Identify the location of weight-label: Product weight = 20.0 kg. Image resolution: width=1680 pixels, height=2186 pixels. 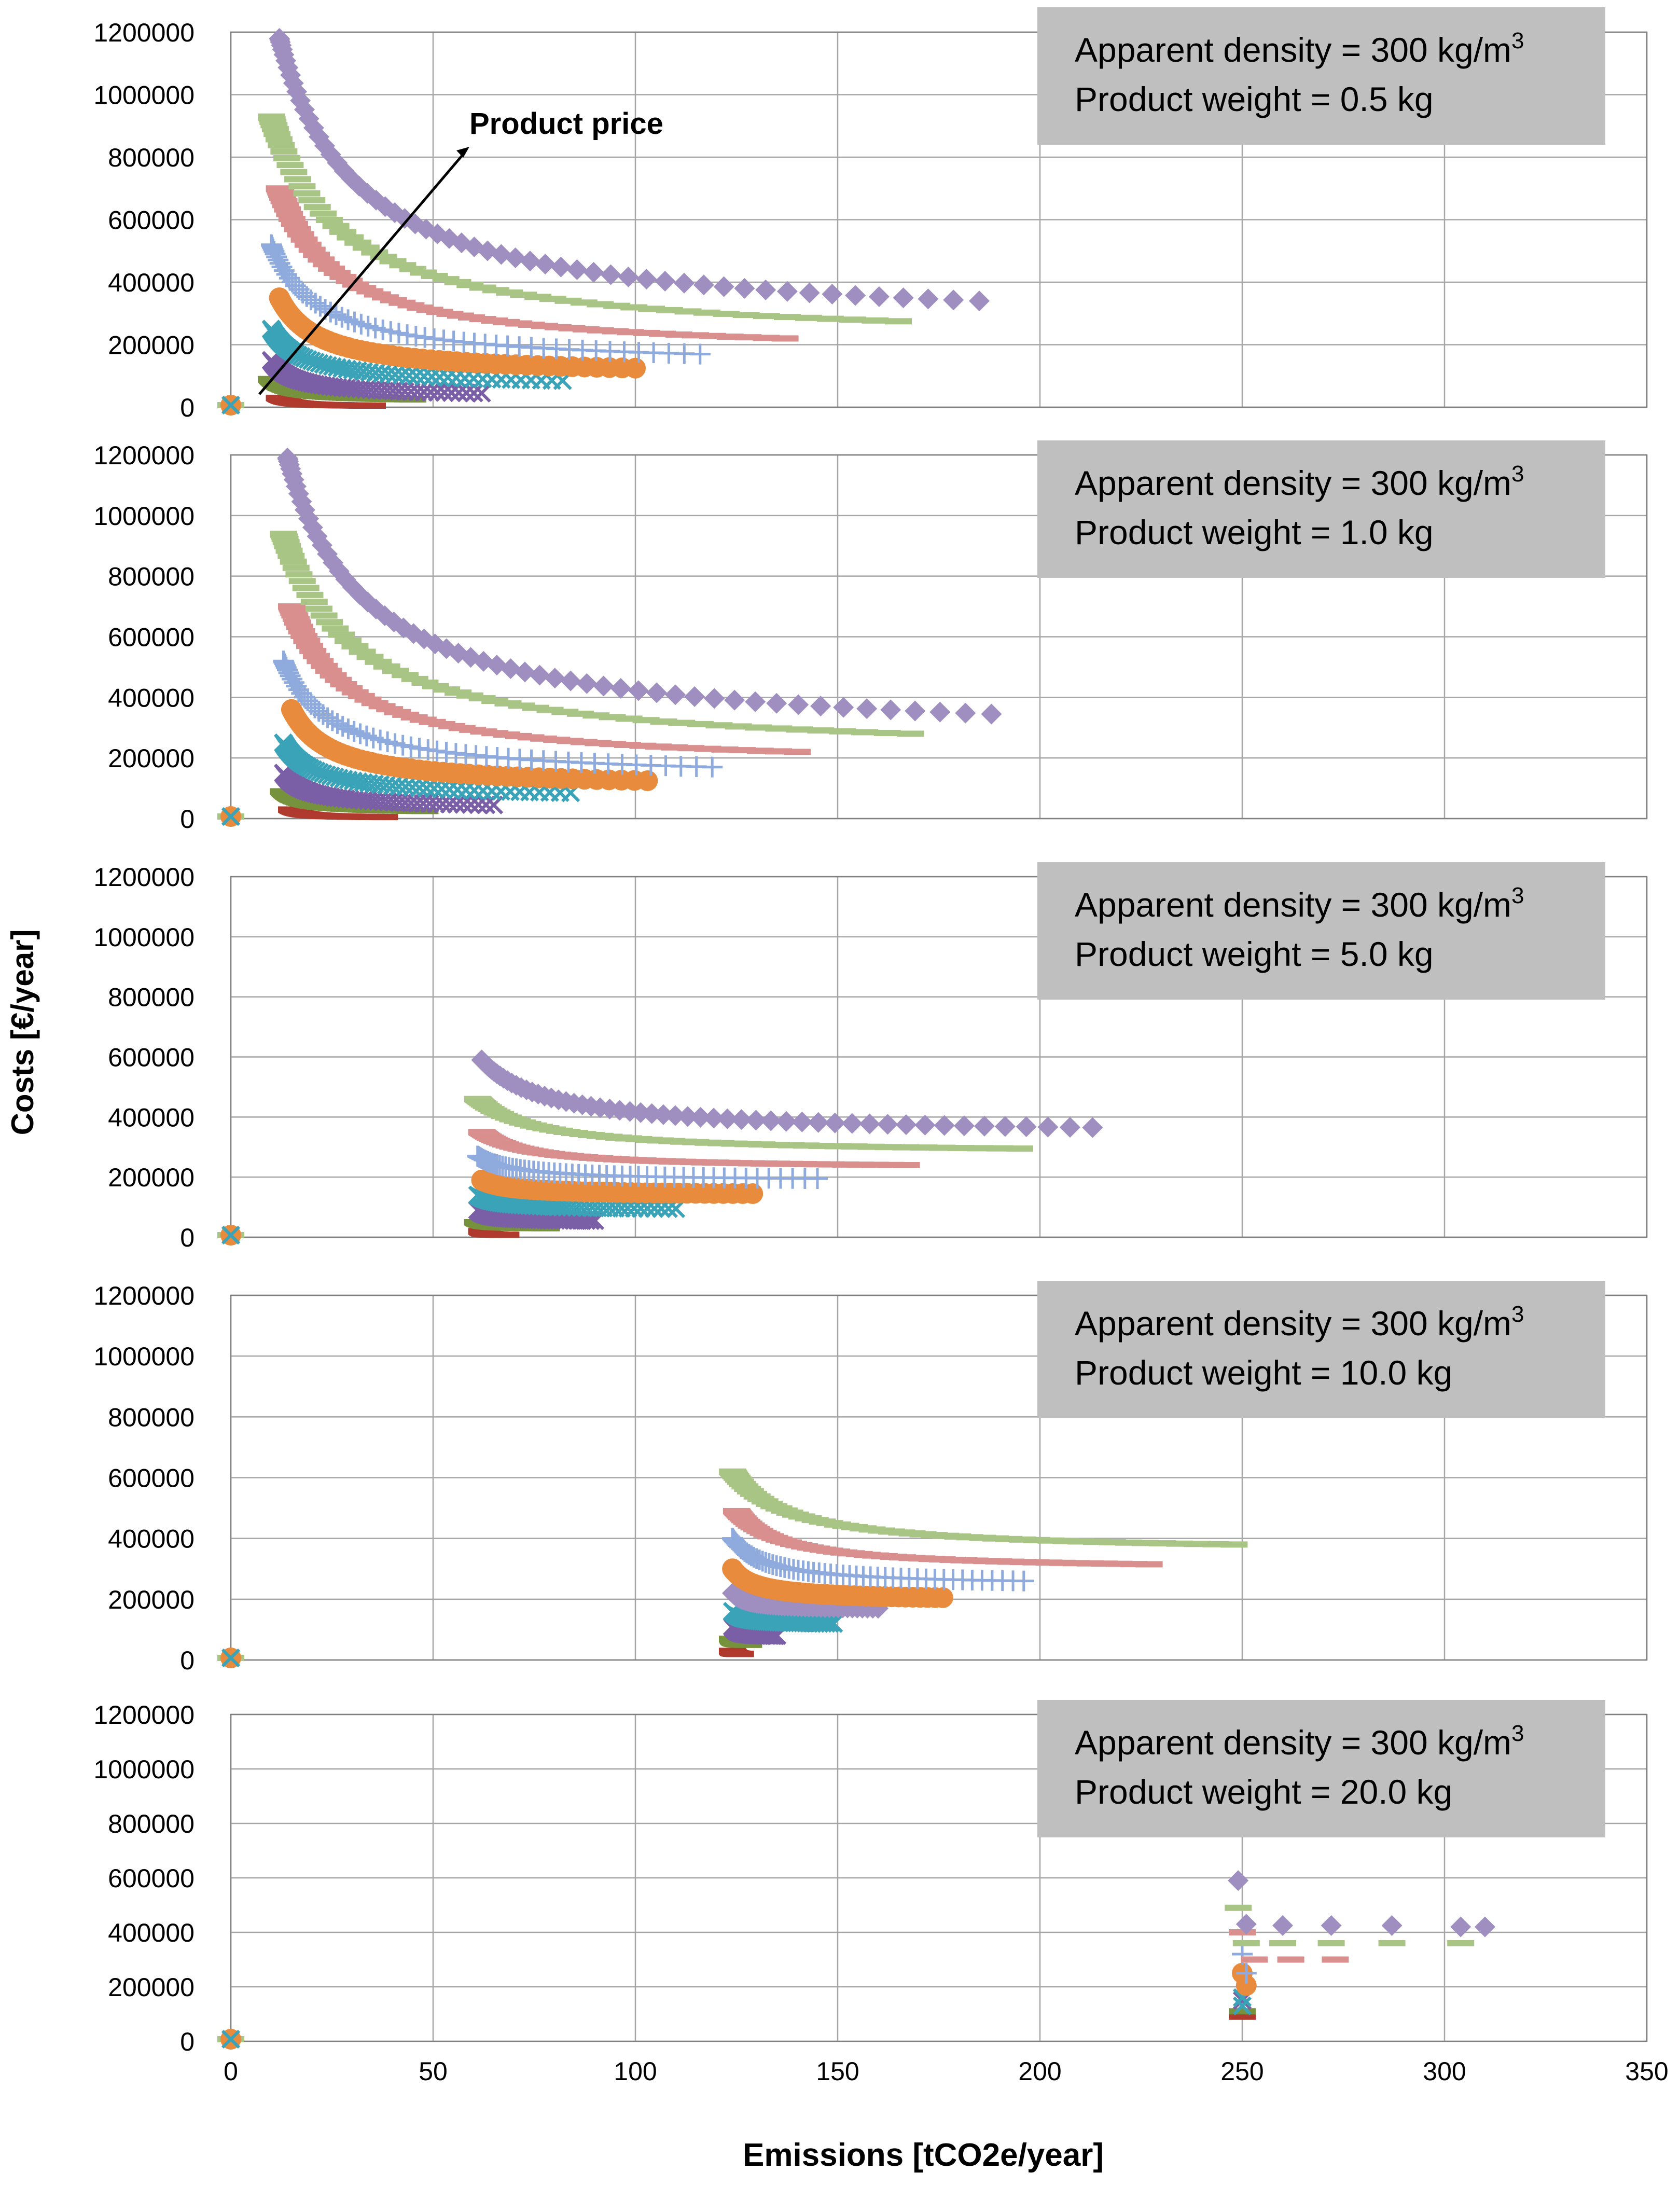
(1263, 1792).